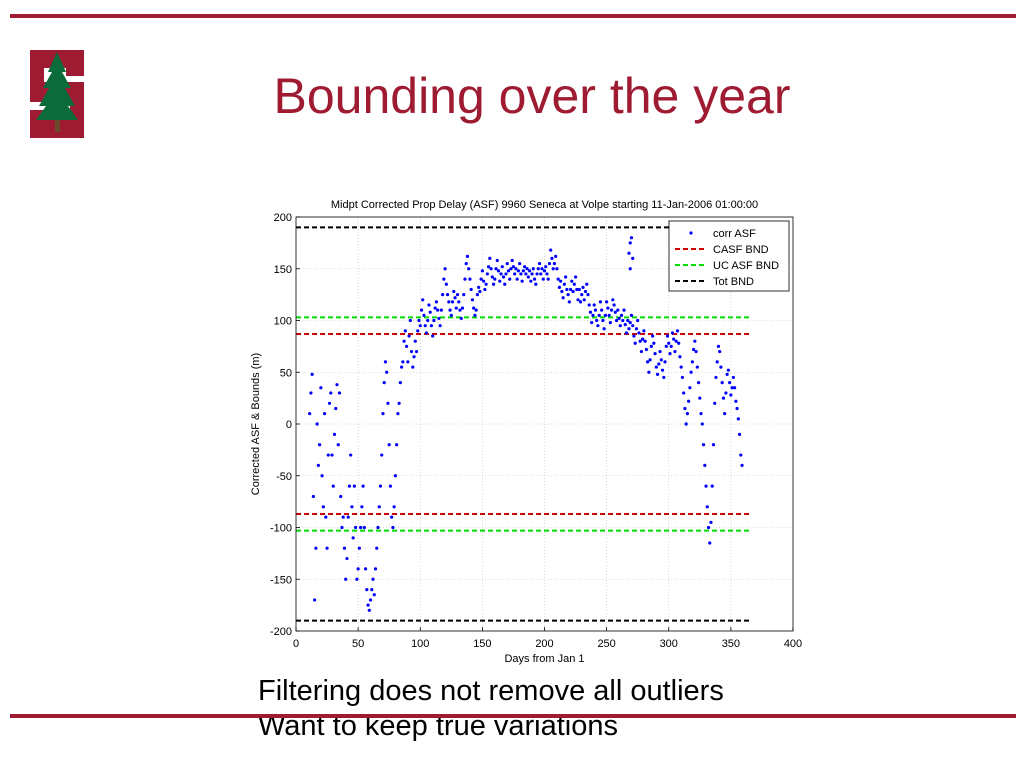 The image size is (1024, 768). I want to click on bottom-rule, so click(513, 716).